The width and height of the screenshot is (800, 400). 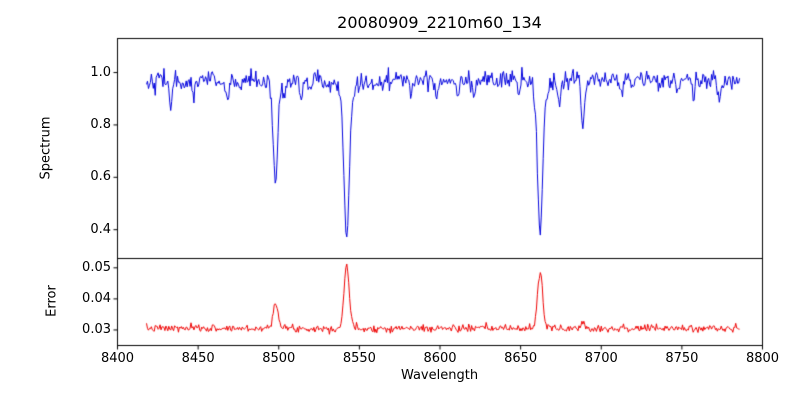 What do you see at coordinates (601, 358) in the screenshot?
I see `x-tick-label: 8700` at bounding box center [601, 358].